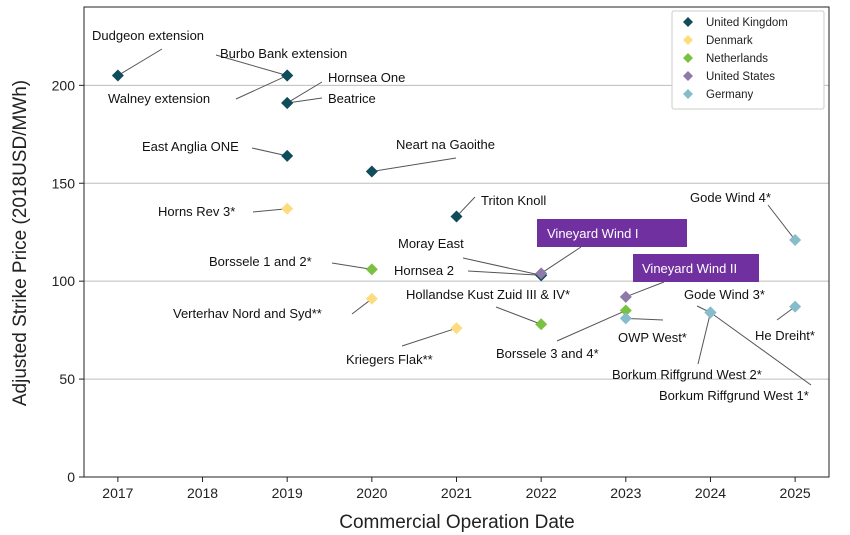 The width and height of the screenshot is (850, 535). I want to click on point-label-gode-wind-4: Gode Wind 4*, so click(730, 197).